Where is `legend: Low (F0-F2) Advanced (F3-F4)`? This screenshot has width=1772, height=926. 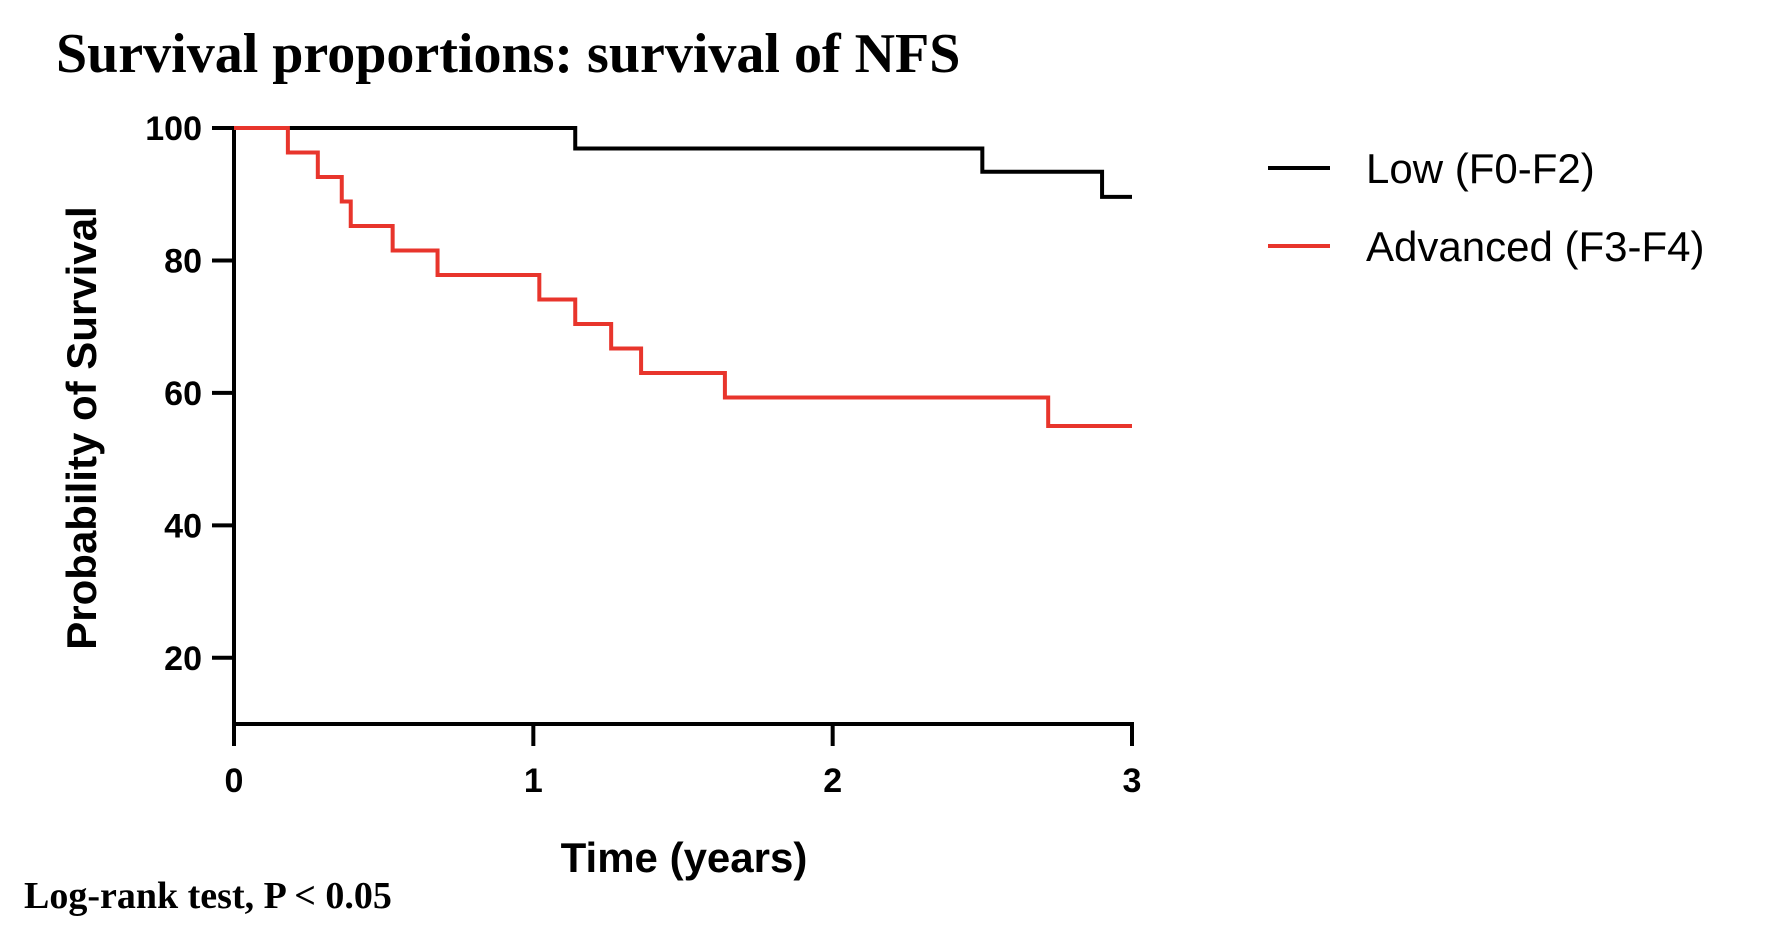 legend: Low (F0-F2) Advanced (F3-F4) is located at coordinates (1486, 207).